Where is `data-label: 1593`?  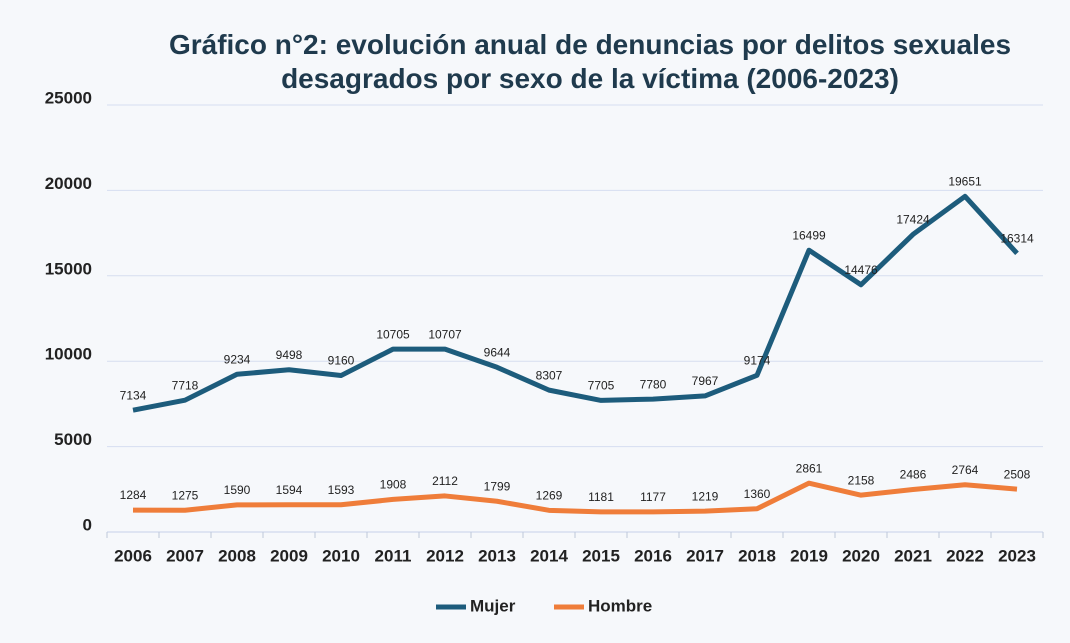 data-label: 1593 is located at coordinates (341, 490).